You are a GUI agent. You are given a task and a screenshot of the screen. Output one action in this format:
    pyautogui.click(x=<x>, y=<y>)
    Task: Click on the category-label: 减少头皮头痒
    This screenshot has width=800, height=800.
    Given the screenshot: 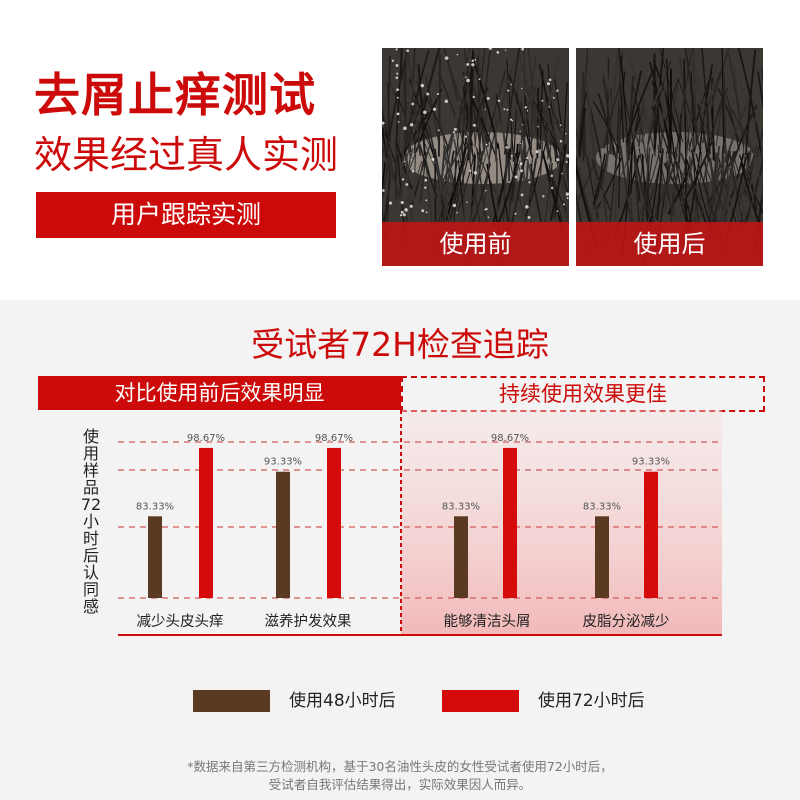 What is the action you would take?
    pyautogui.click(x=180, y=621)
    